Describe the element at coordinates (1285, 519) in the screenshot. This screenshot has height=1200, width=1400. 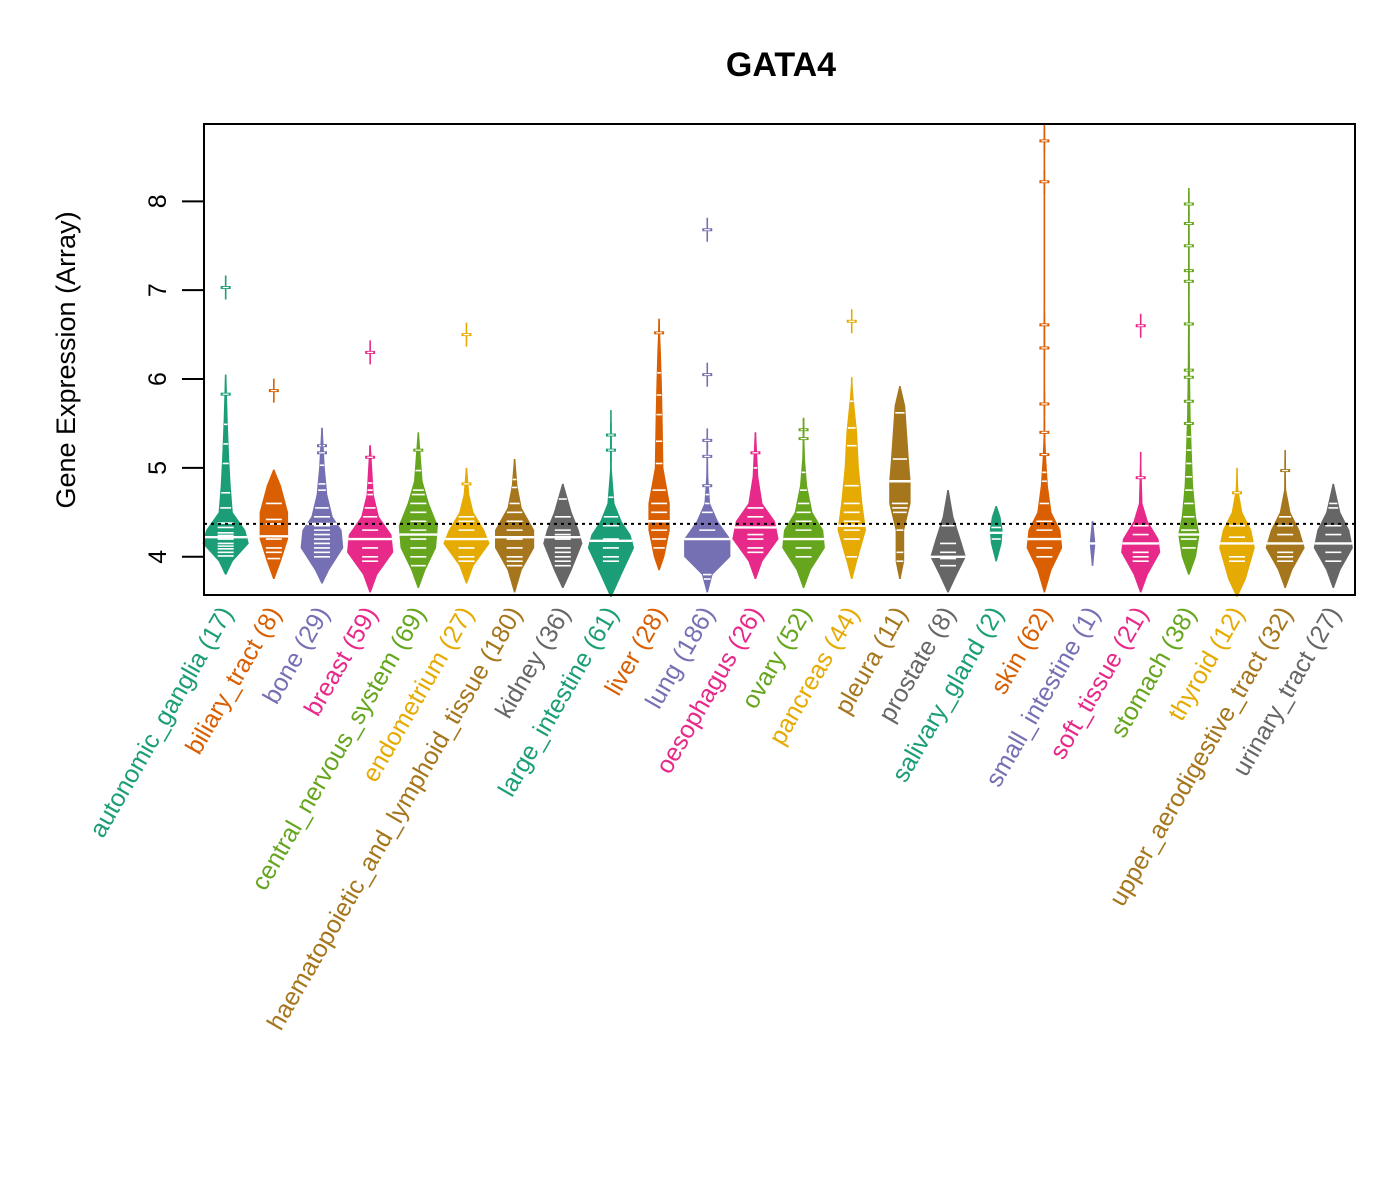
I see `bean-upper-aerodigestive-tract` at that location.